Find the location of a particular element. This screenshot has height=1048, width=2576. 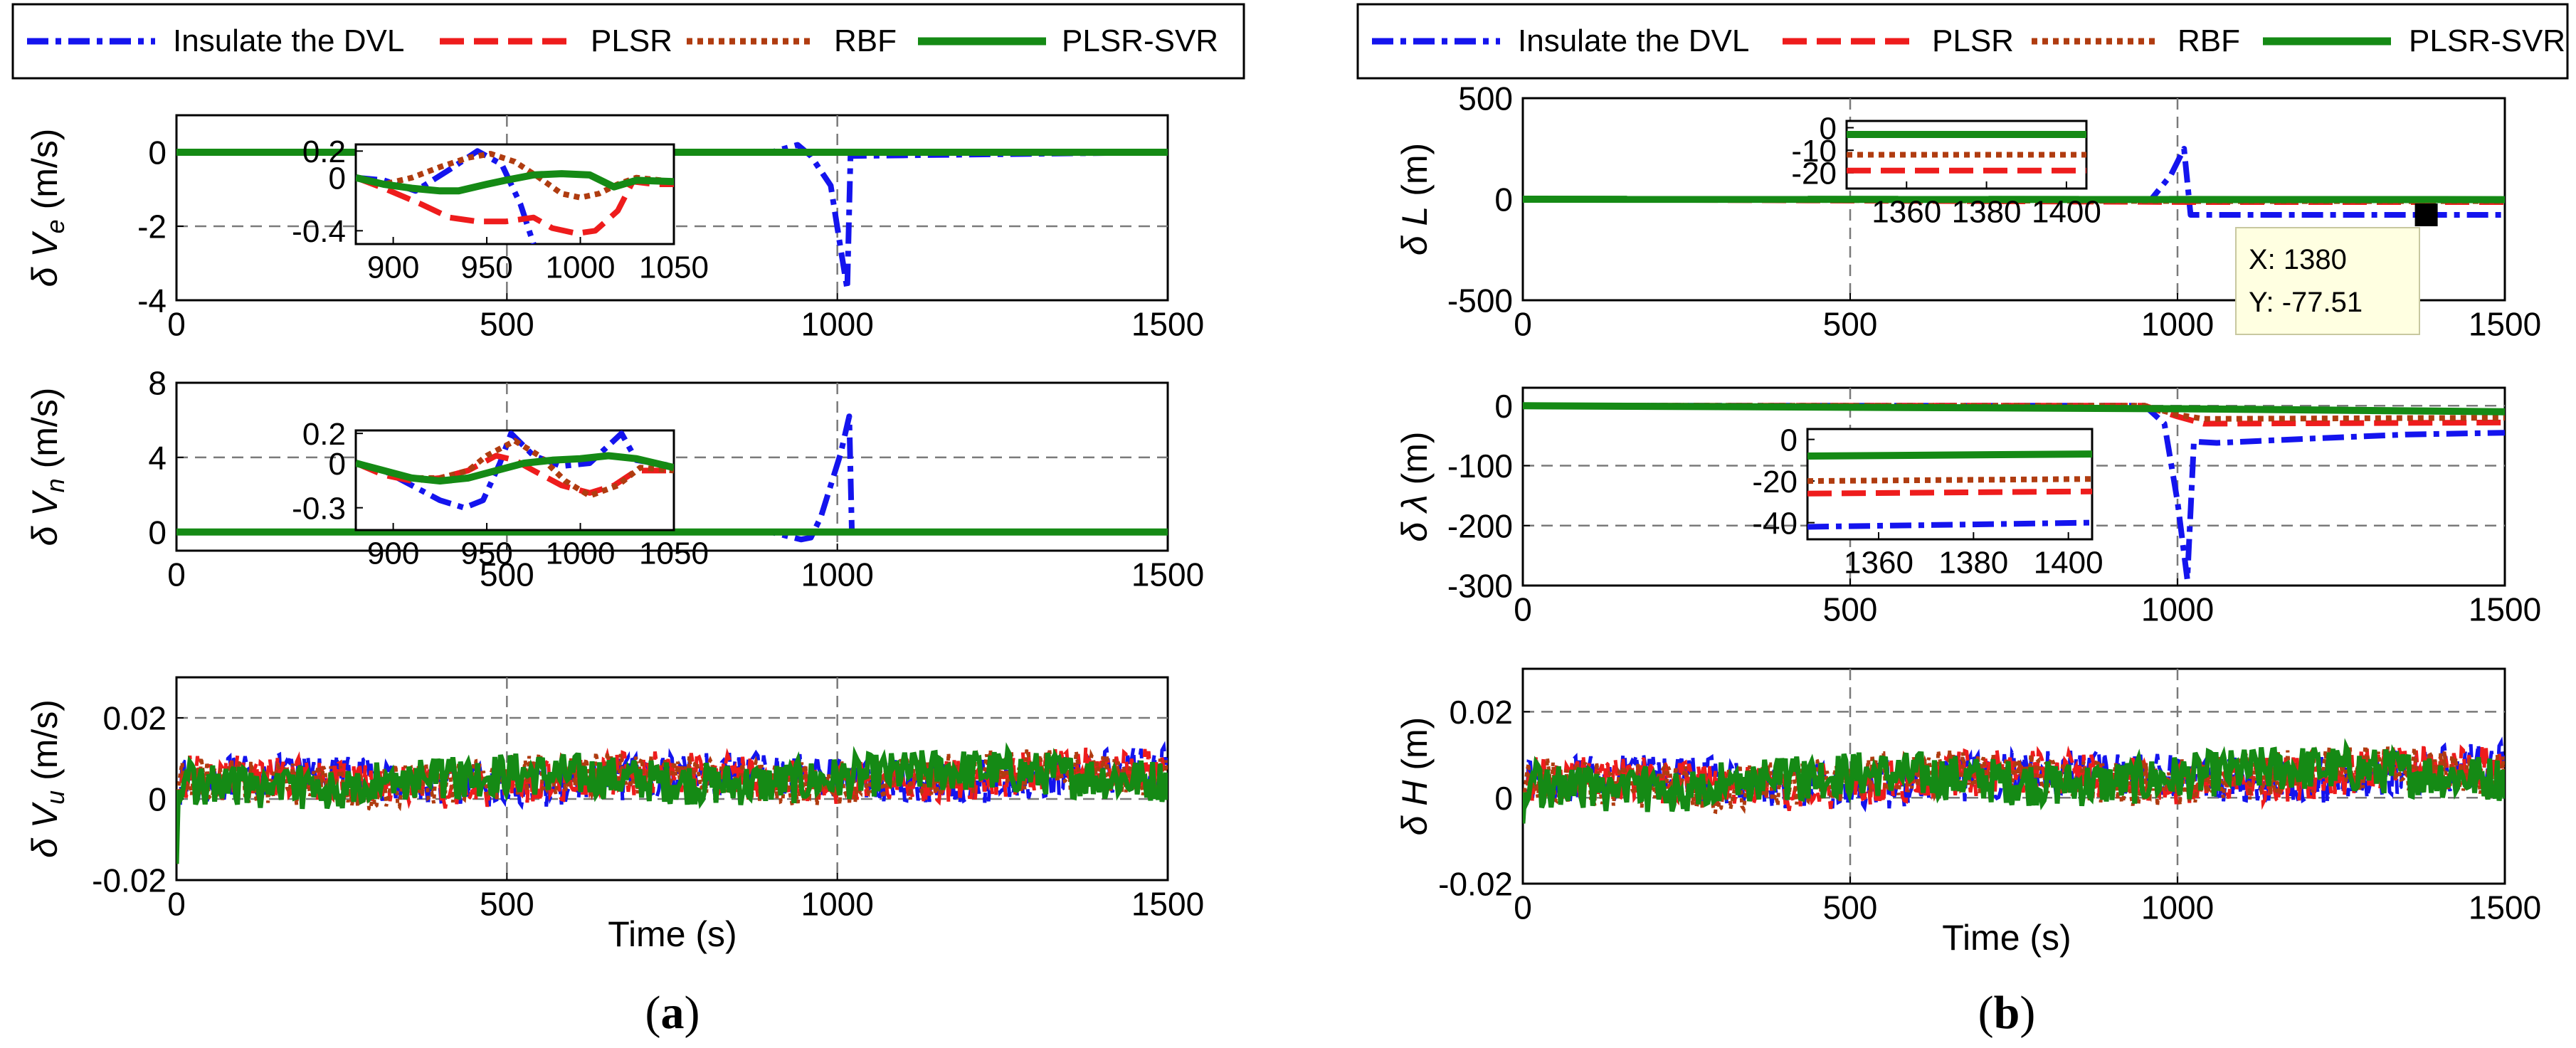

legend-a-dvl-label: Insulate the DVL is located at coordinates (288, 41).